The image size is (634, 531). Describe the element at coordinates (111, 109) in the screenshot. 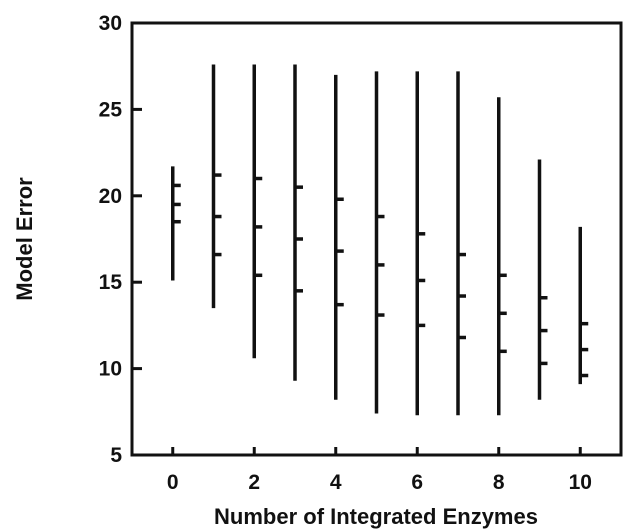

I see `y-tick-label: 25` at that location.